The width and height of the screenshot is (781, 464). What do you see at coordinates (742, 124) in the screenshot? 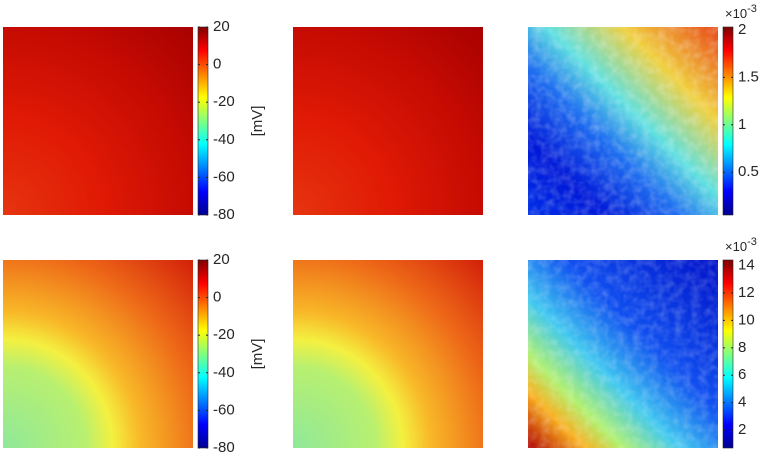
I see `colorbar-tick-label: 1` at bounding box center [742, 124].